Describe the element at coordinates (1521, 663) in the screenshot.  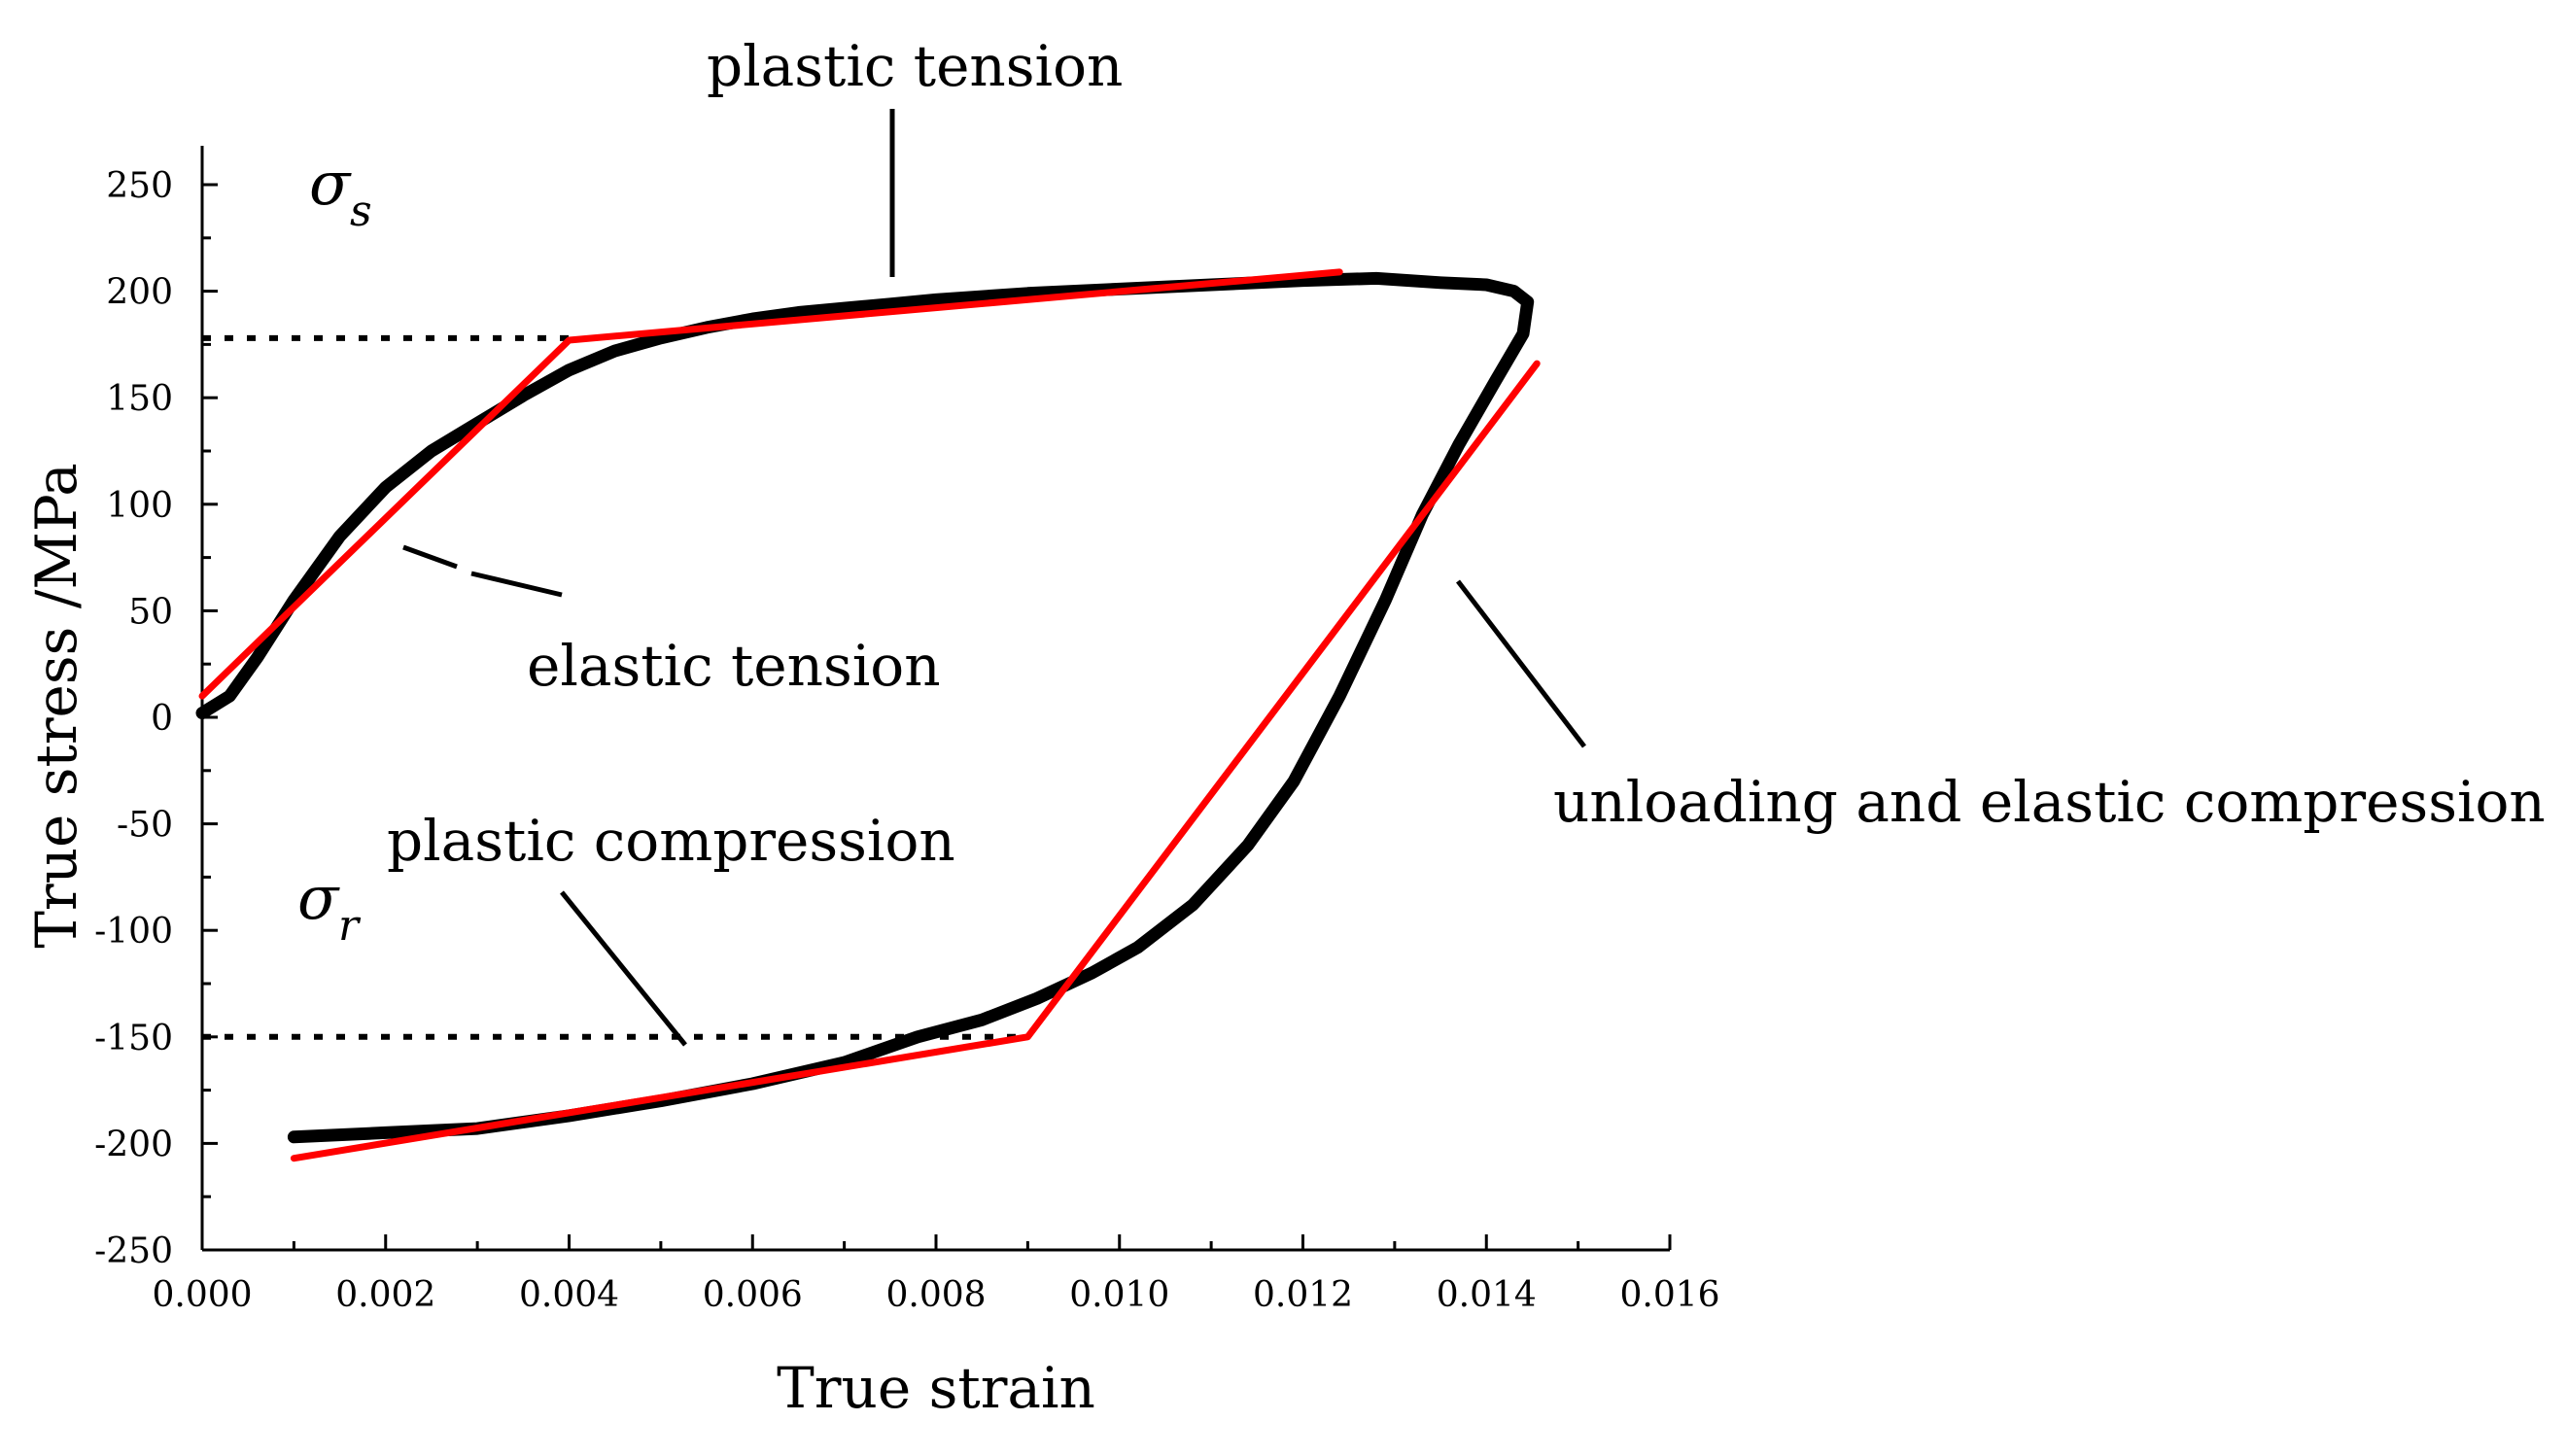
I see `unloading-pointer` at that location.